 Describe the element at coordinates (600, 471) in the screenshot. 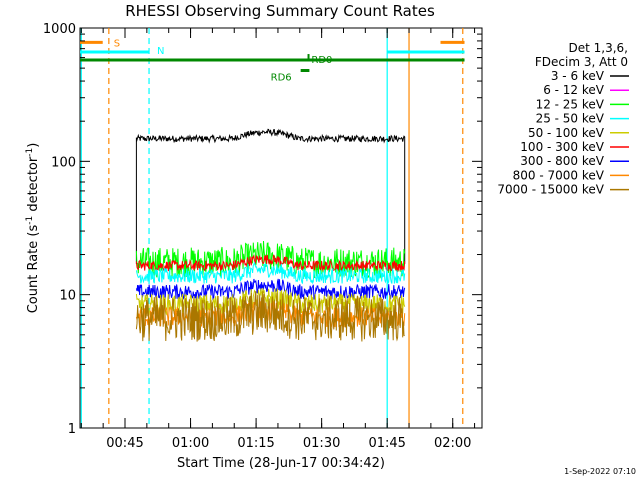

I see `timestamp: 1-Sep-2022 07:10` at that location.